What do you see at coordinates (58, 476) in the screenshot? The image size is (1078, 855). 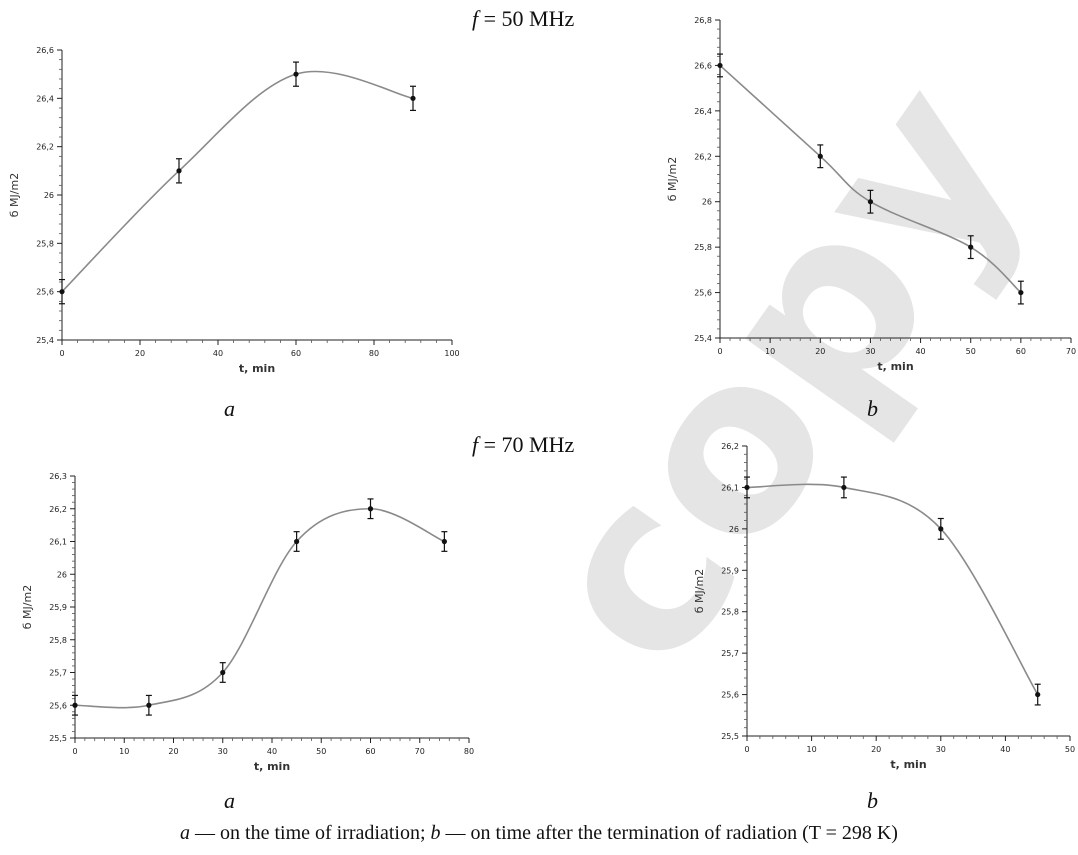 I see `y-tick-label: 26,3` at bounding box center [58, 476].